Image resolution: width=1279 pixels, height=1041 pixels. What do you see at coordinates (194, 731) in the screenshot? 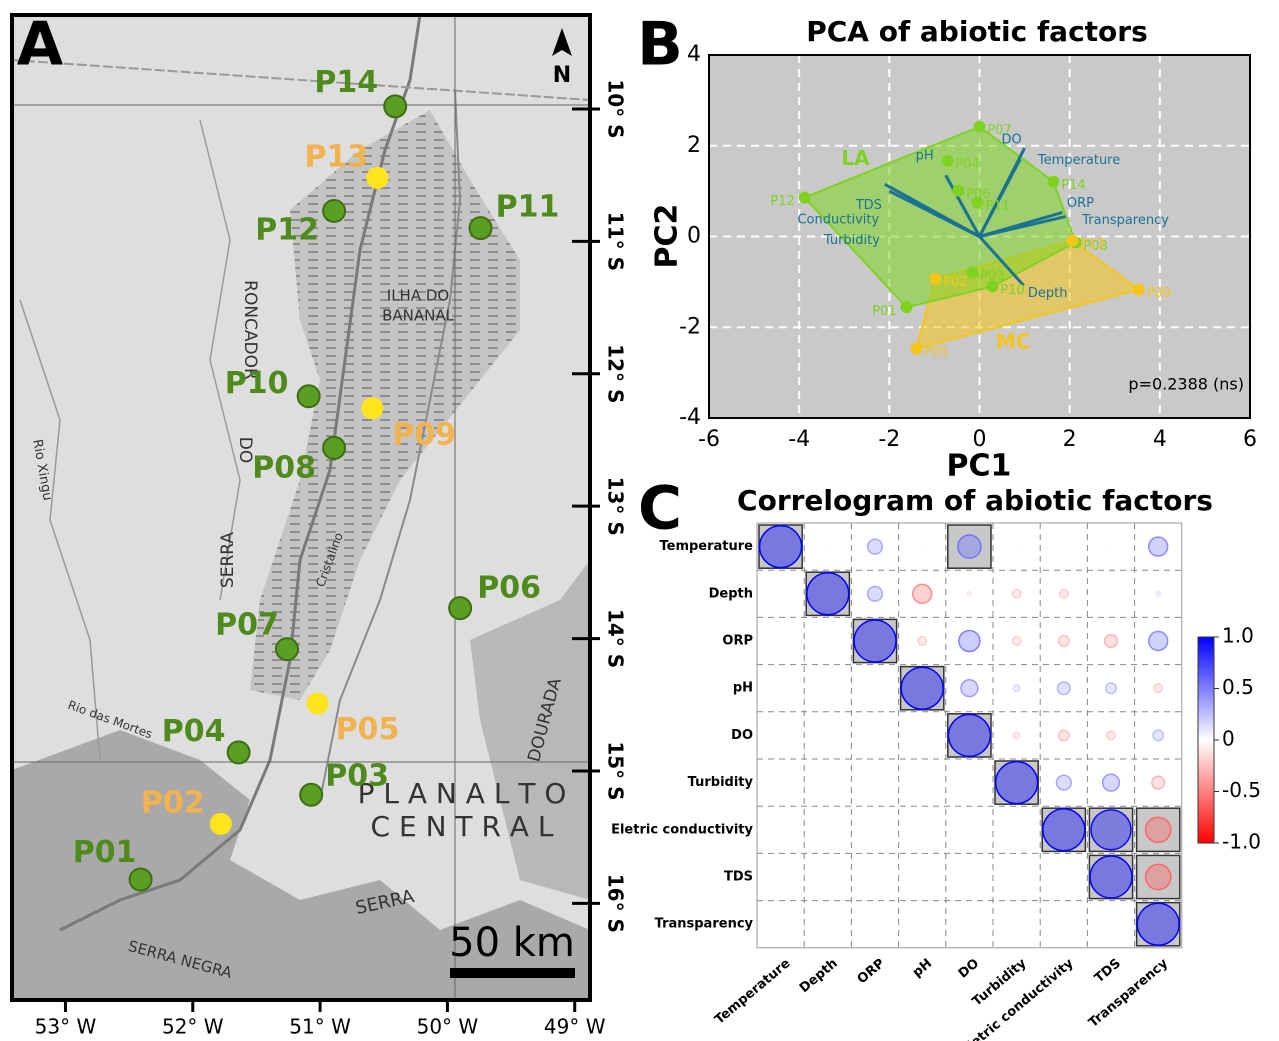
I see `site-label: P04` at bounding box center [194, 731].